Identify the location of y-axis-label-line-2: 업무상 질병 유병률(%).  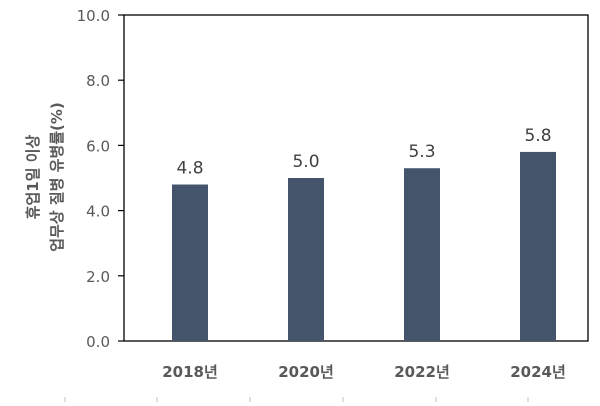
(57, 177).